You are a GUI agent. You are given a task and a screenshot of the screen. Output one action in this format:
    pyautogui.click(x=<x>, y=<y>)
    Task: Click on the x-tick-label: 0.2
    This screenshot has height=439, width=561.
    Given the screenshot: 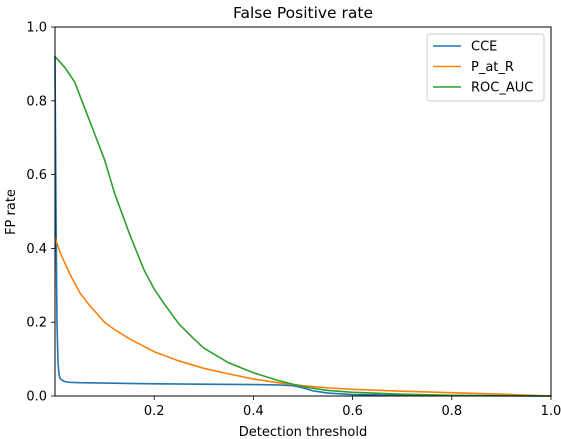 What is the action you would take?
    pyautogui.click(x=154, y=411)
    